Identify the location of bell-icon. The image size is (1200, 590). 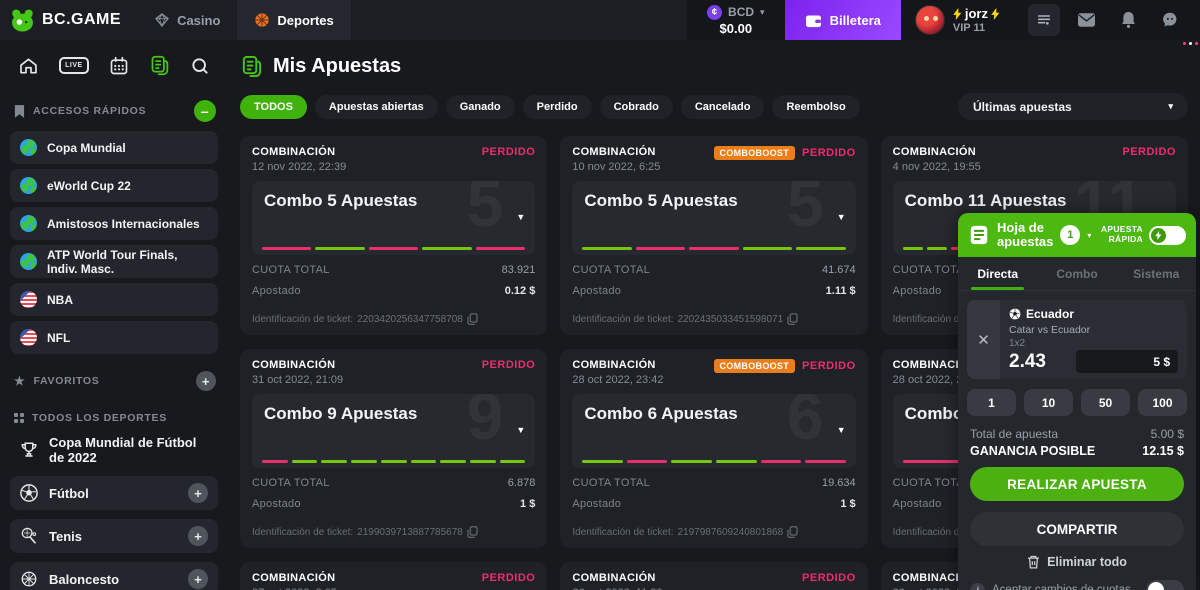
(1128, 20).